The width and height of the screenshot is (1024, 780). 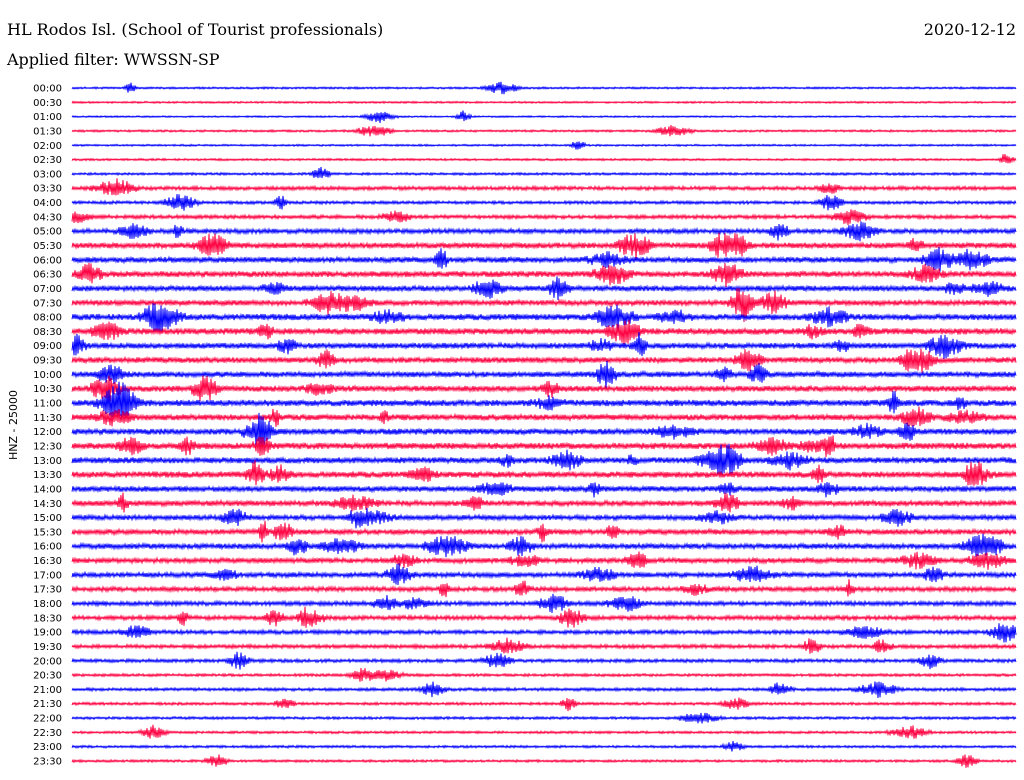 I want to click on row-time-label: 16:00, so click(x=47, y=547).